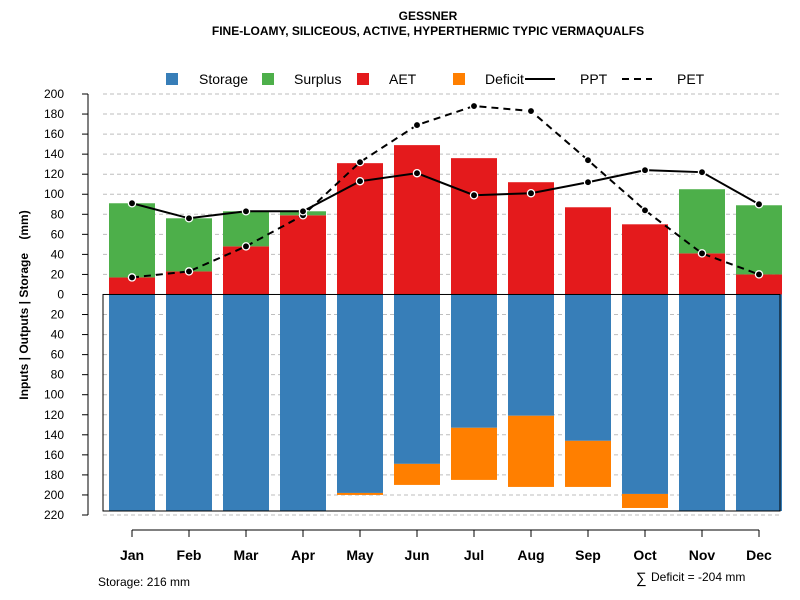 The width and height of the screenshot is (800, 600). Describe the element at coordinates (144, 582) in the screenshot. I see `storage-total-label: Storage: 216 mm` at that location.